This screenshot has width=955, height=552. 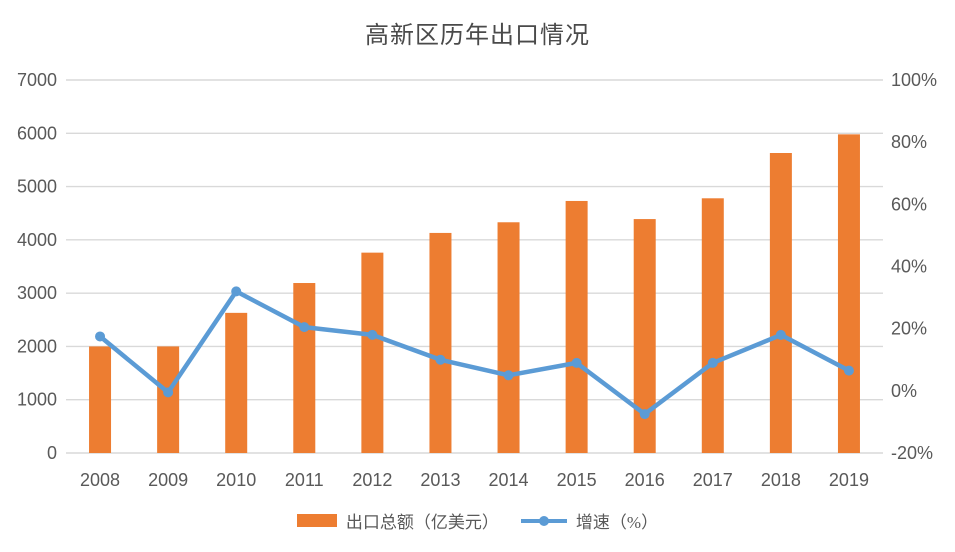 I want to click on legend-bar-label: 出口总额（亿美元）, so click(x=422, y=522).